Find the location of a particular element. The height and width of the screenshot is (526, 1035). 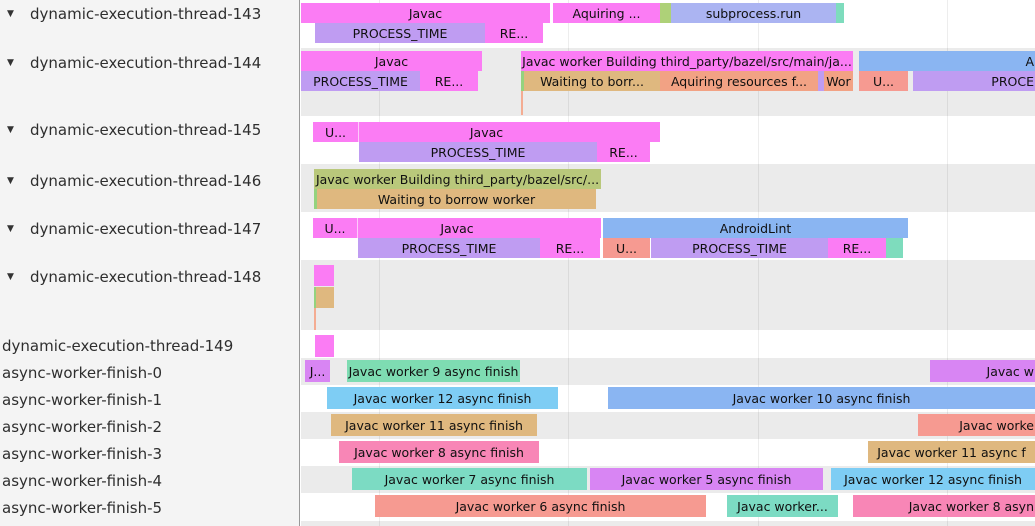

trace-slice-label: Javac worker 12 async finish is located at coordinates (933, 479).